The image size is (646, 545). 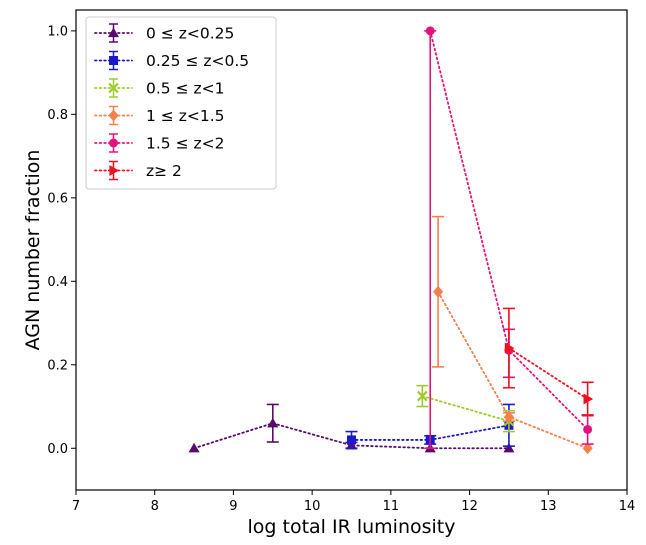 What do you see at coordinates (627, 506) in the screenshot?
I see `x-tick-label: 14` at bounding box center [627, 506].